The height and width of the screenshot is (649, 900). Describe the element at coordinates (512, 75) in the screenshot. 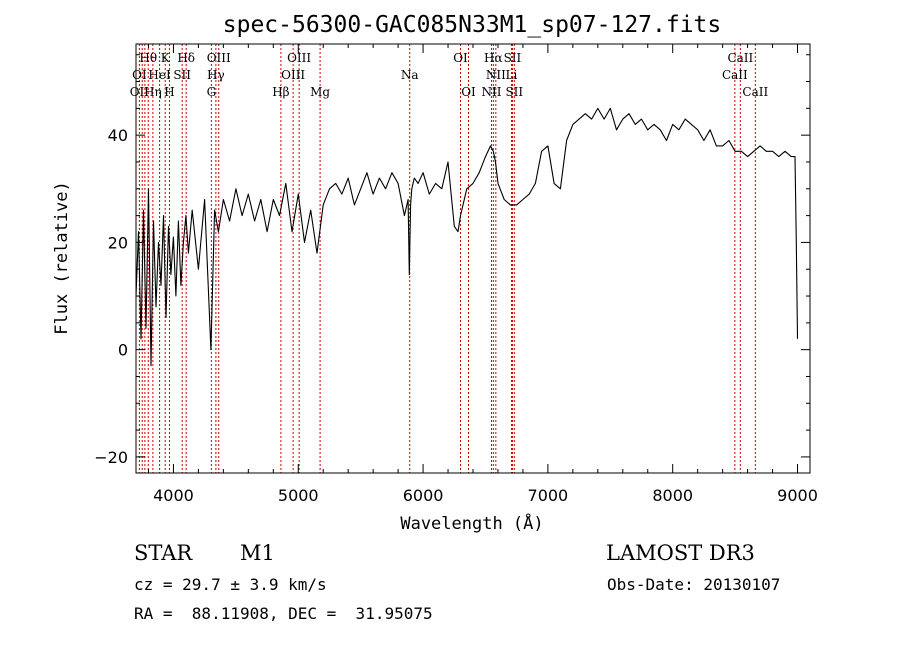

I see `line-label: Li` at that location.